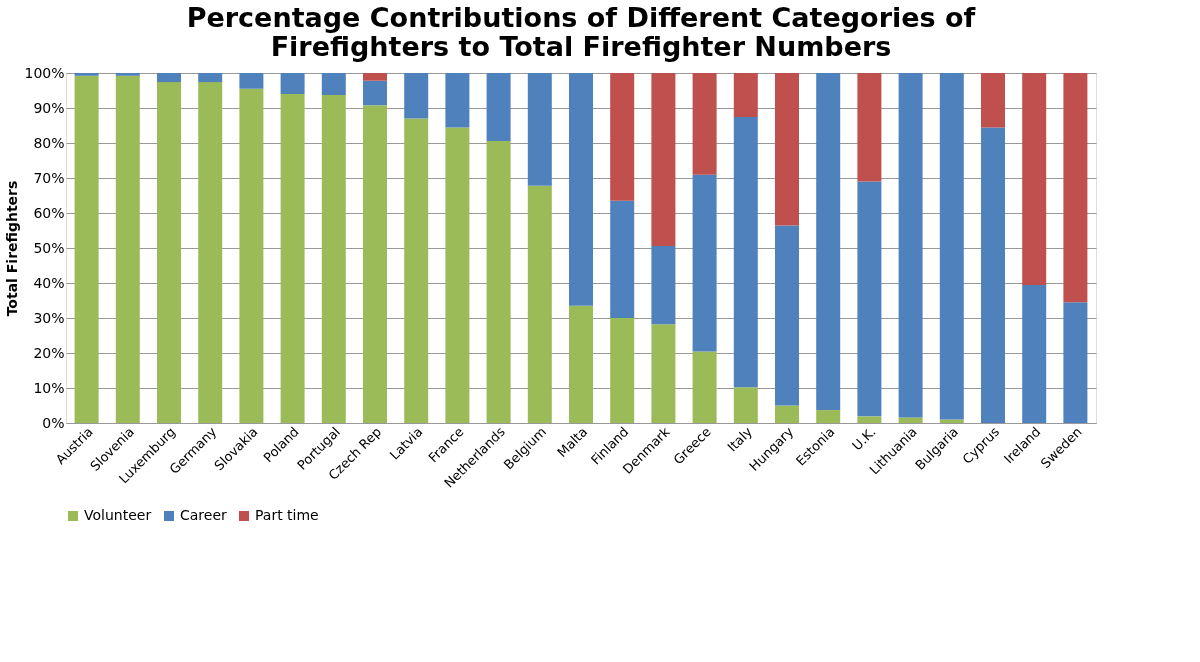 The width and height of the screenshot is (1200, 662). Describe the element at coordinates (118, 515) in the screenshot. I see `legend-label: Volunteer` at that location.